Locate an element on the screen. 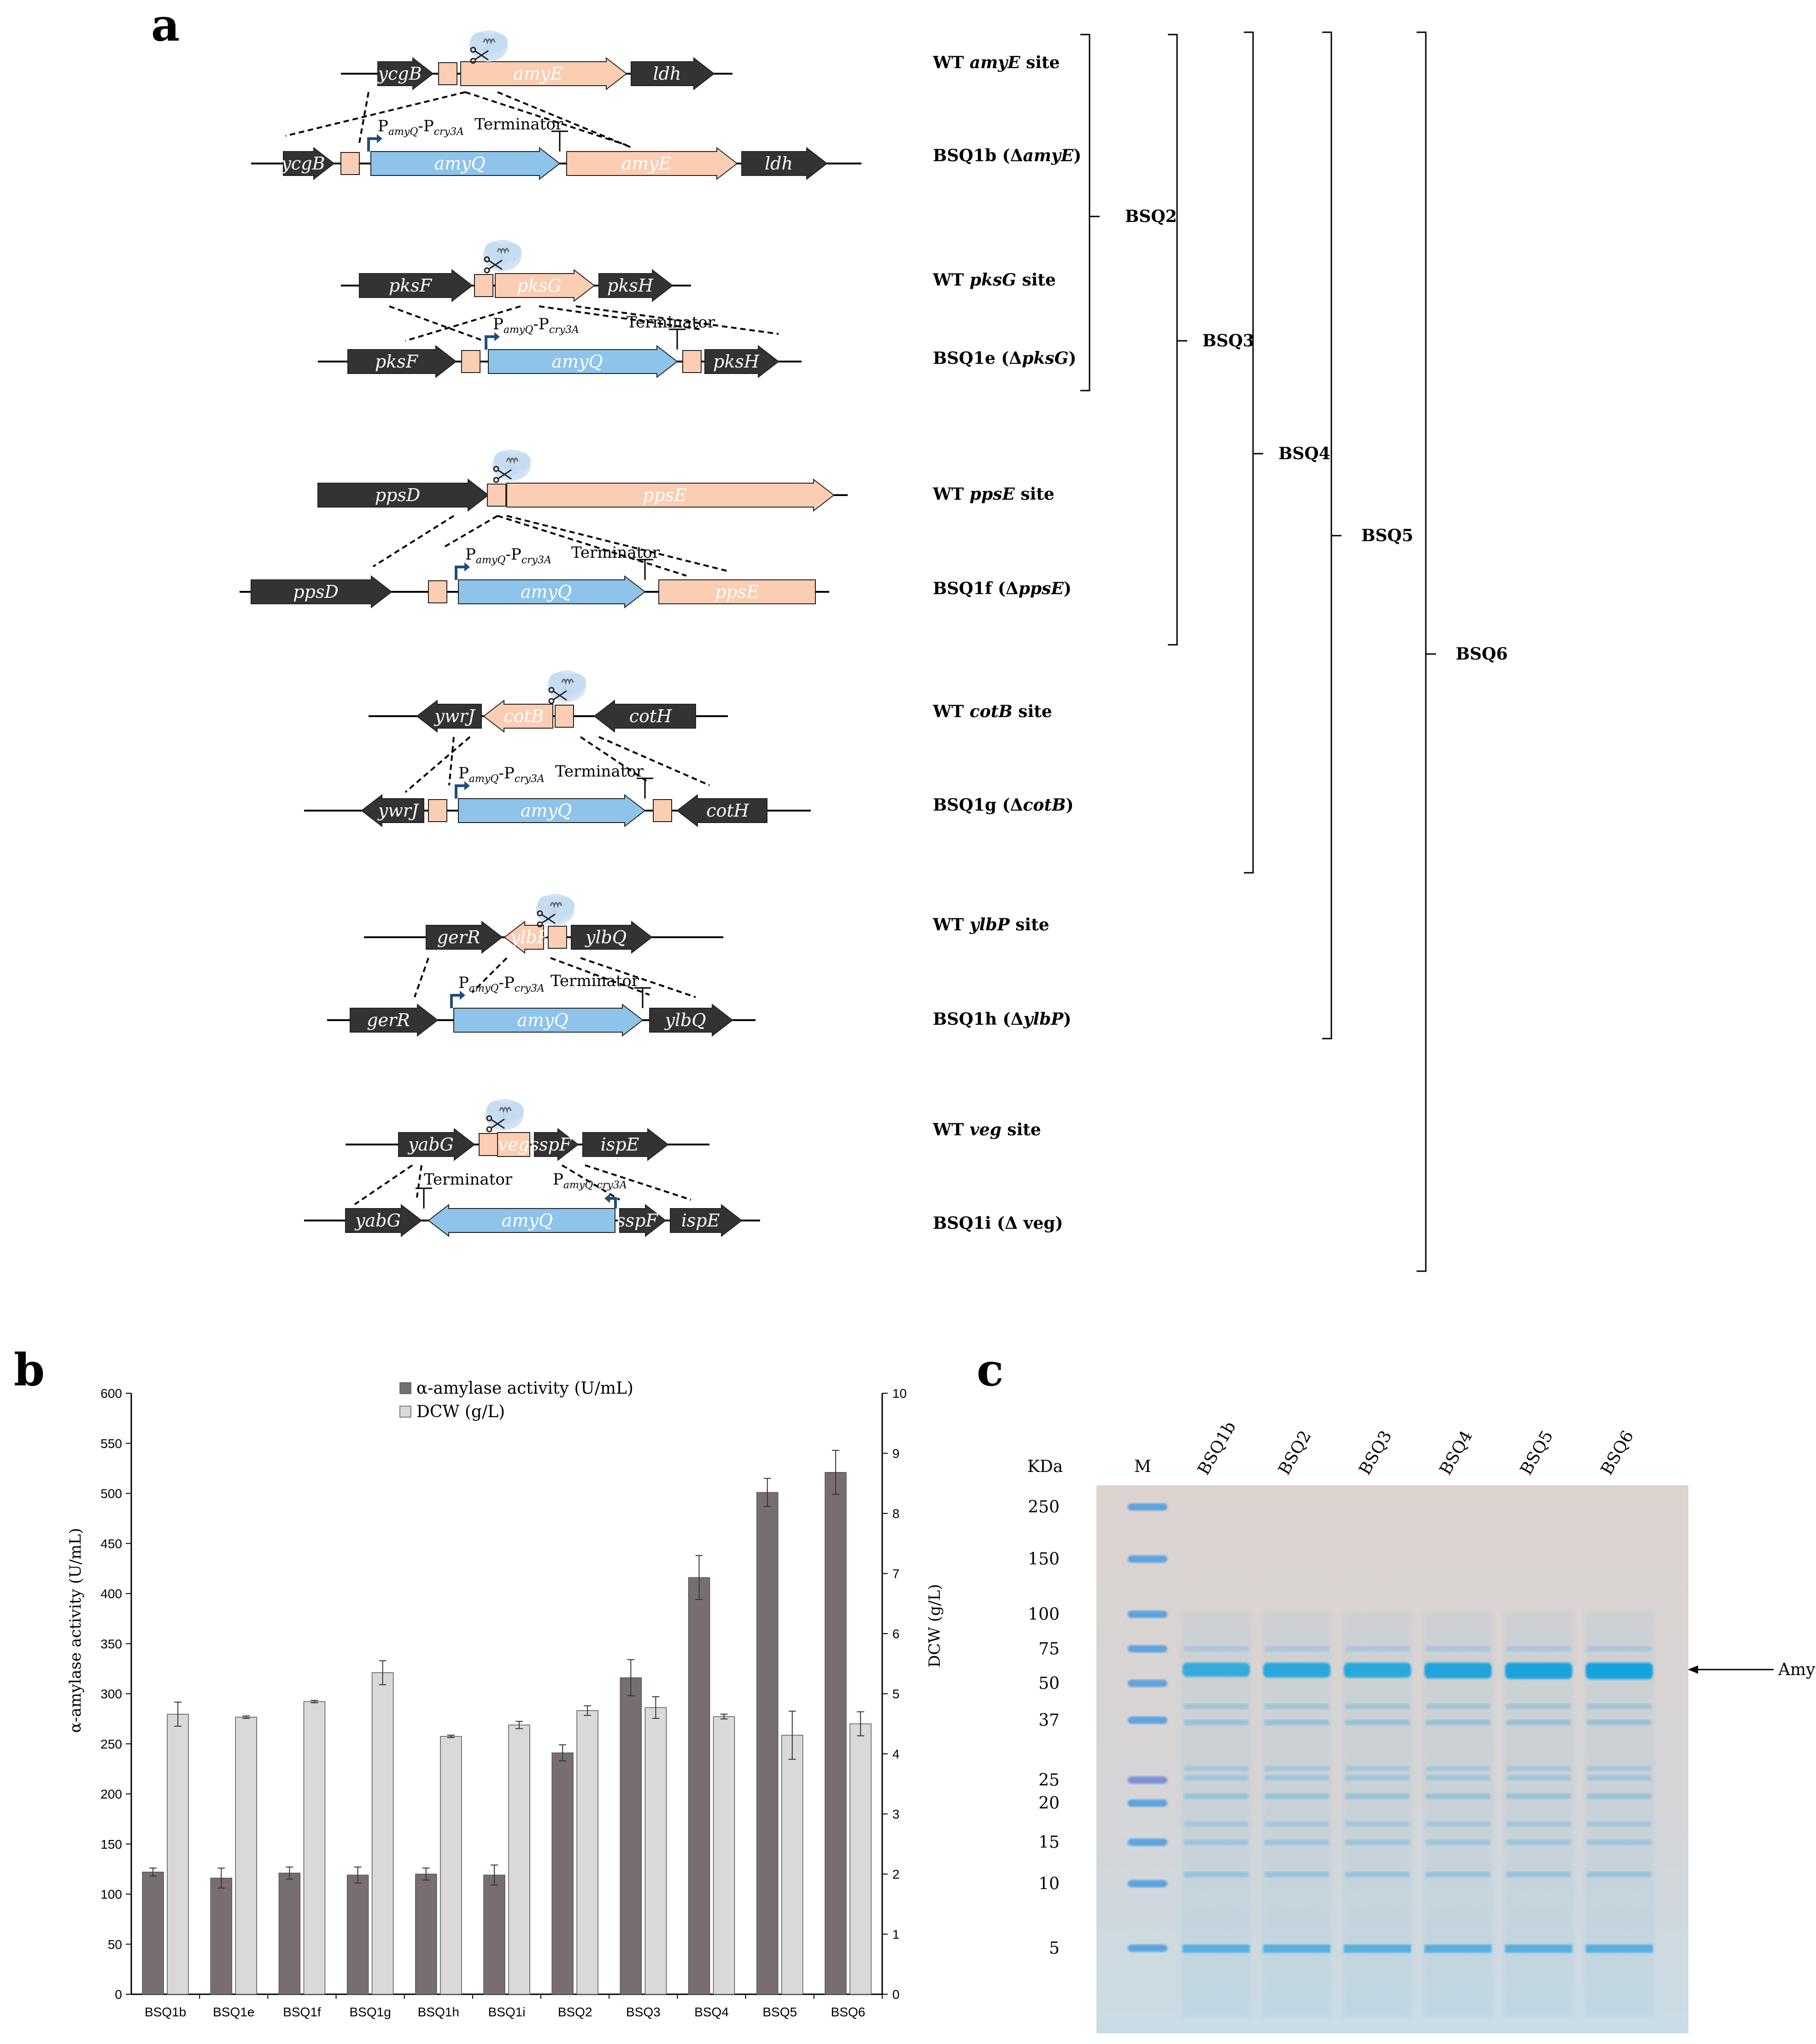  promoter-arrowhead is located at coordinates (379, 138).